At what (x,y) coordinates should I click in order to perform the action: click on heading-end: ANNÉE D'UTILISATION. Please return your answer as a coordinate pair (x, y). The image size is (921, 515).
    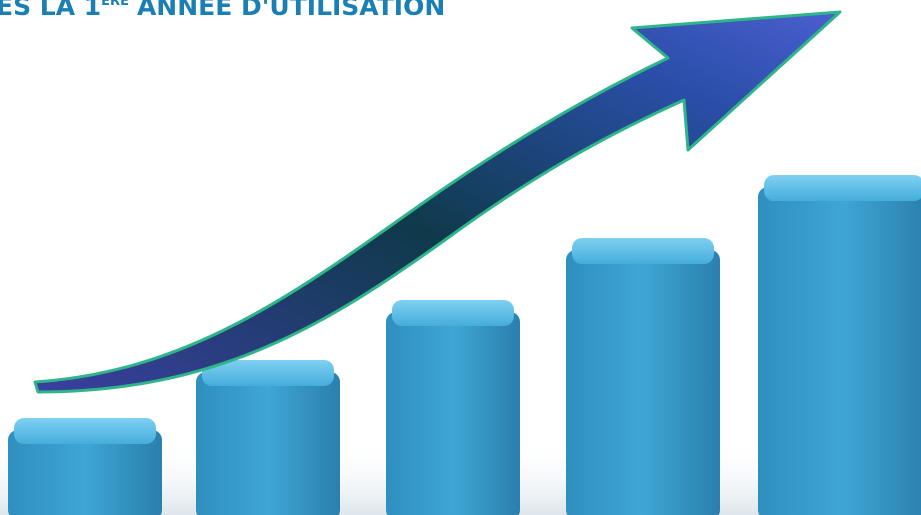
    Looking at the image, I should click on (291, 10).